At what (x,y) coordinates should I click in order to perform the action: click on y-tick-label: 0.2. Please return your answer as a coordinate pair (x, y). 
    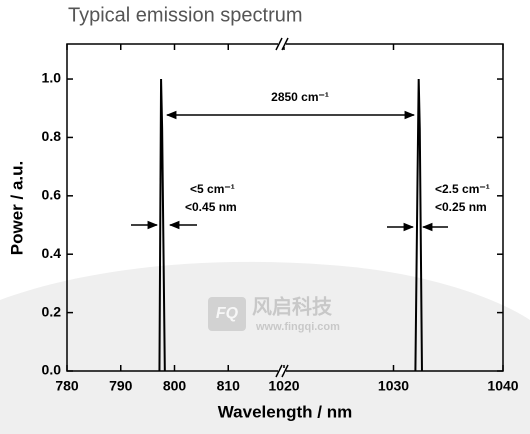
    Looking at the image, I should click on (52, 311).